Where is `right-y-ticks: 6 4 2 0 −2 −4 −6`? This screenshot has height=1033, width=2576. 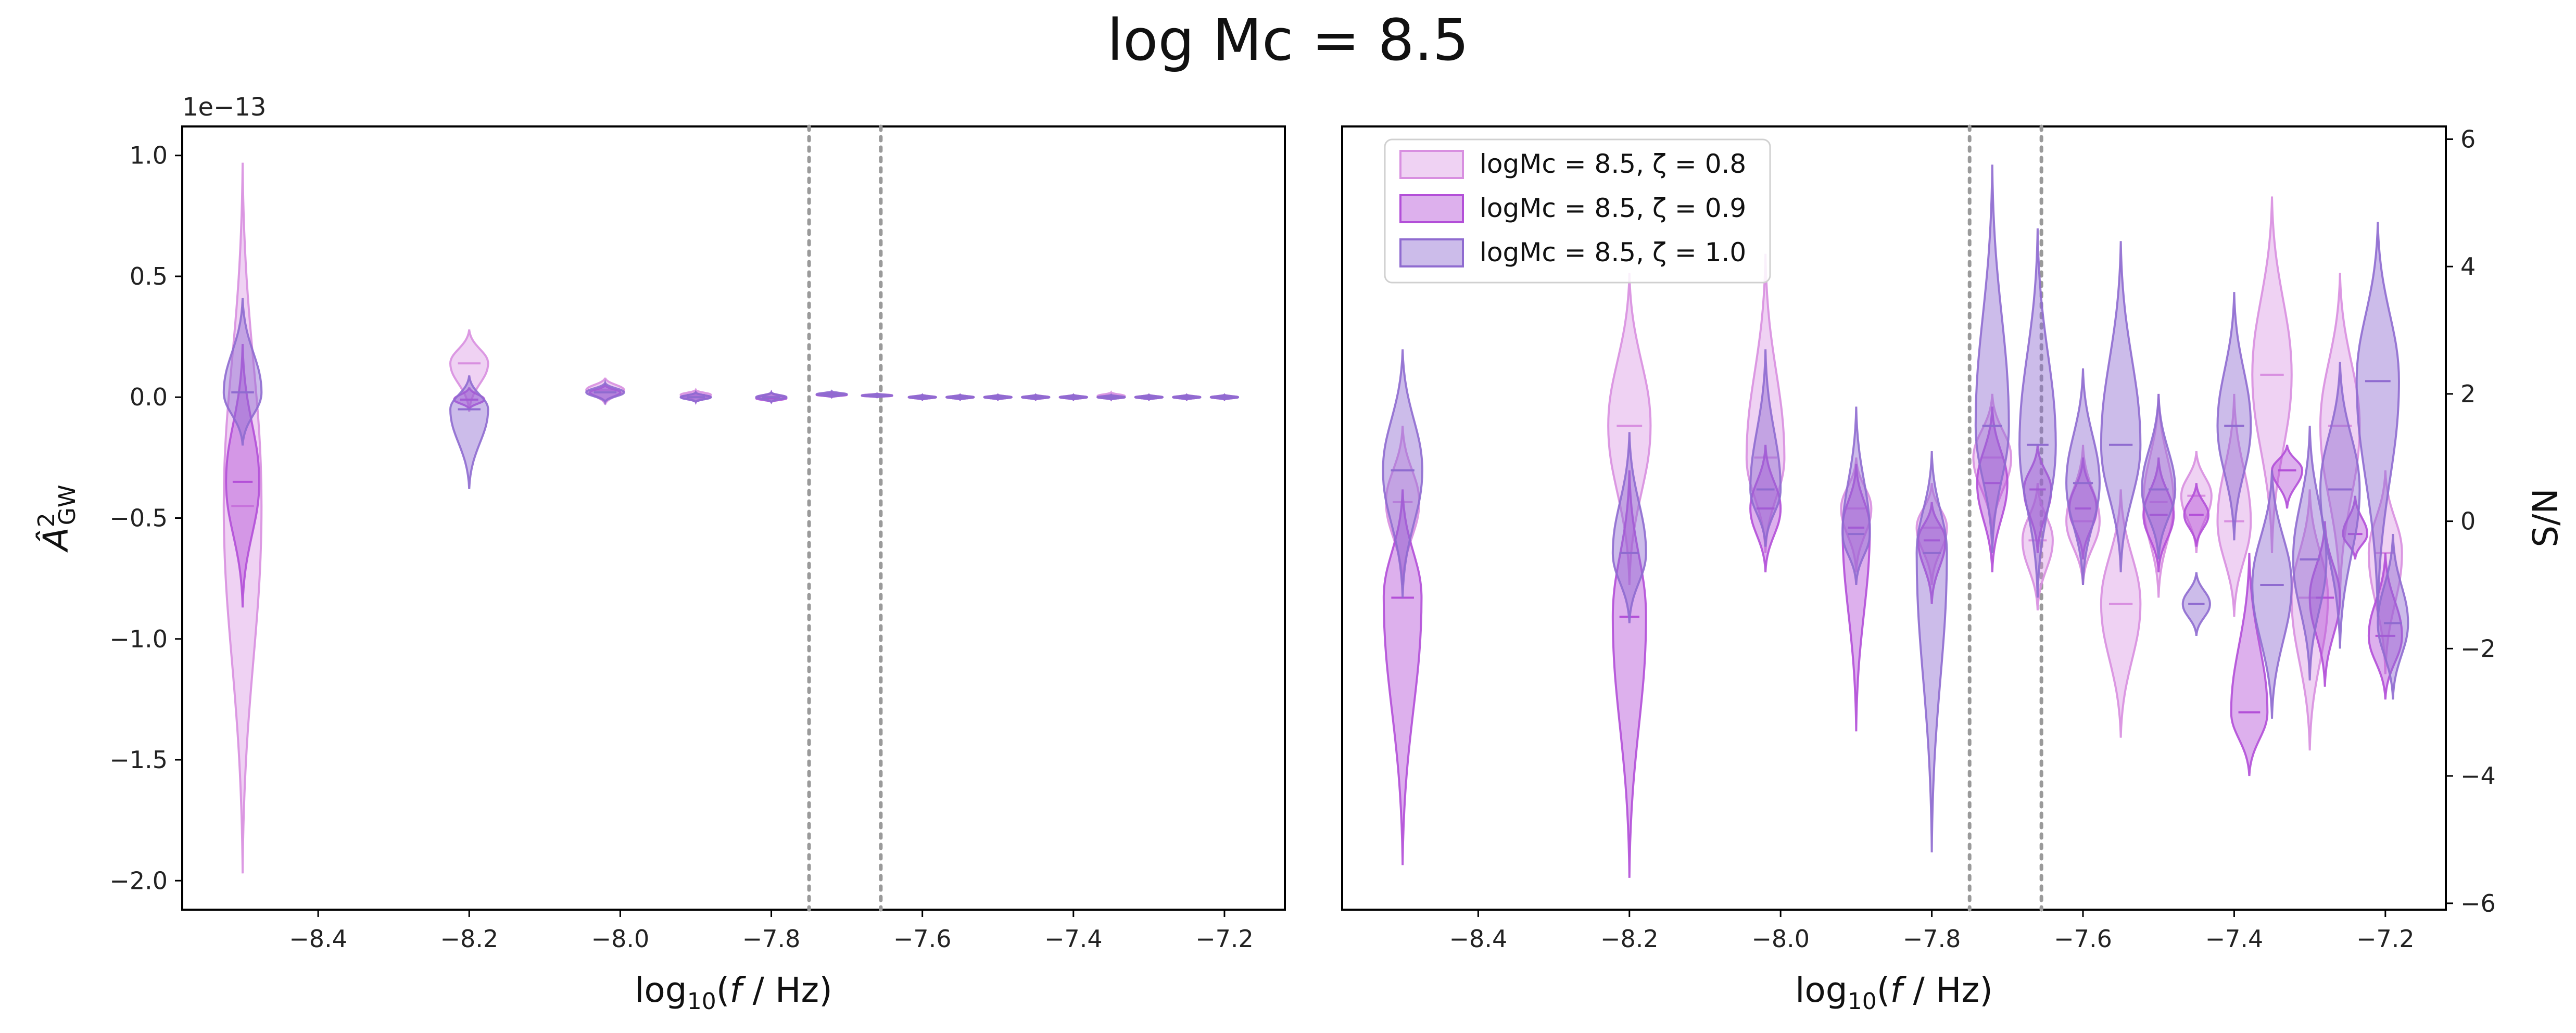 right-y-ticks: 6 4 2 0 −2 −4 −6 is located at coordinates (2471, 521).